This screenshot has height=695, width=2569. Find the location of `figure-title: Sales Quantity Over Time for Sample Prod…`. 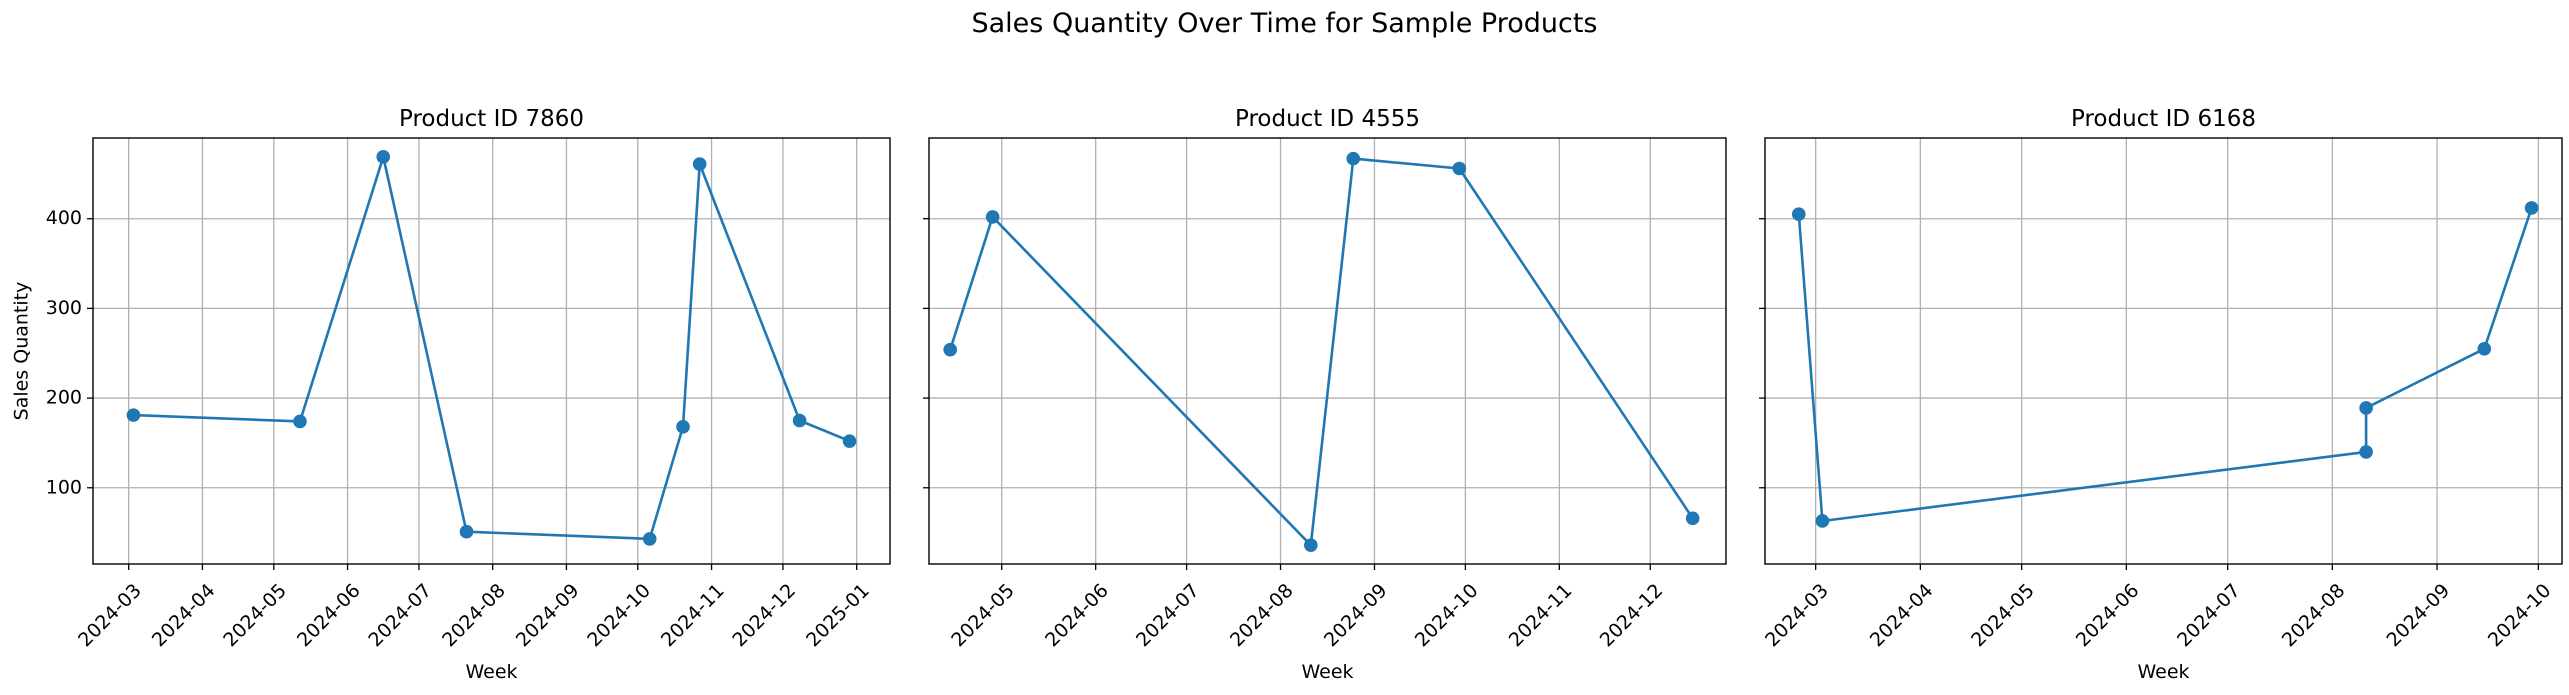

figure-title: Sales Quantity Over Time for Sample Prod… is located at coordinates (1284, 23).